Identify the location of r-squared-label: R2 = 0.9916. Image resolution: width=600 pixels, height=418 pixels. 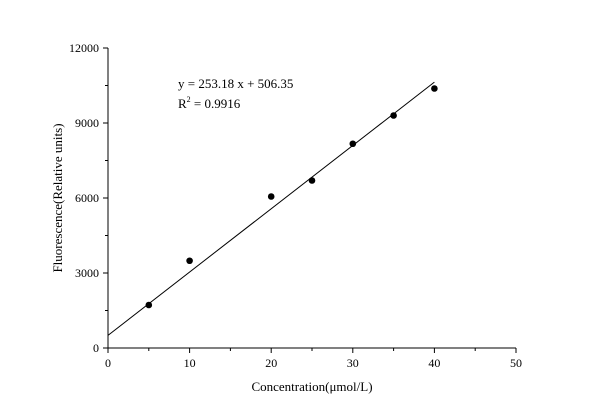
(209, 103).